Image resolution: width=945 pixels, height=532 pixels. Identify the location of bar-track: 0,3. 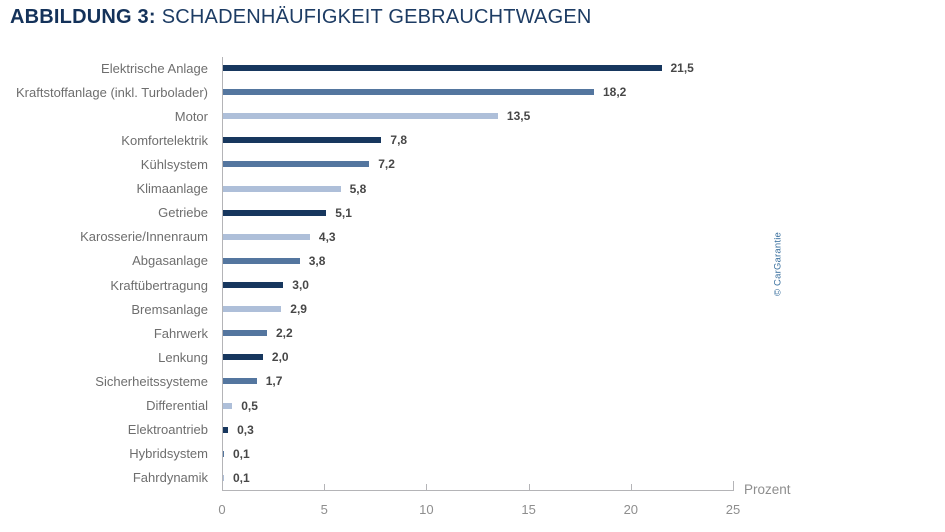
(531, 430).